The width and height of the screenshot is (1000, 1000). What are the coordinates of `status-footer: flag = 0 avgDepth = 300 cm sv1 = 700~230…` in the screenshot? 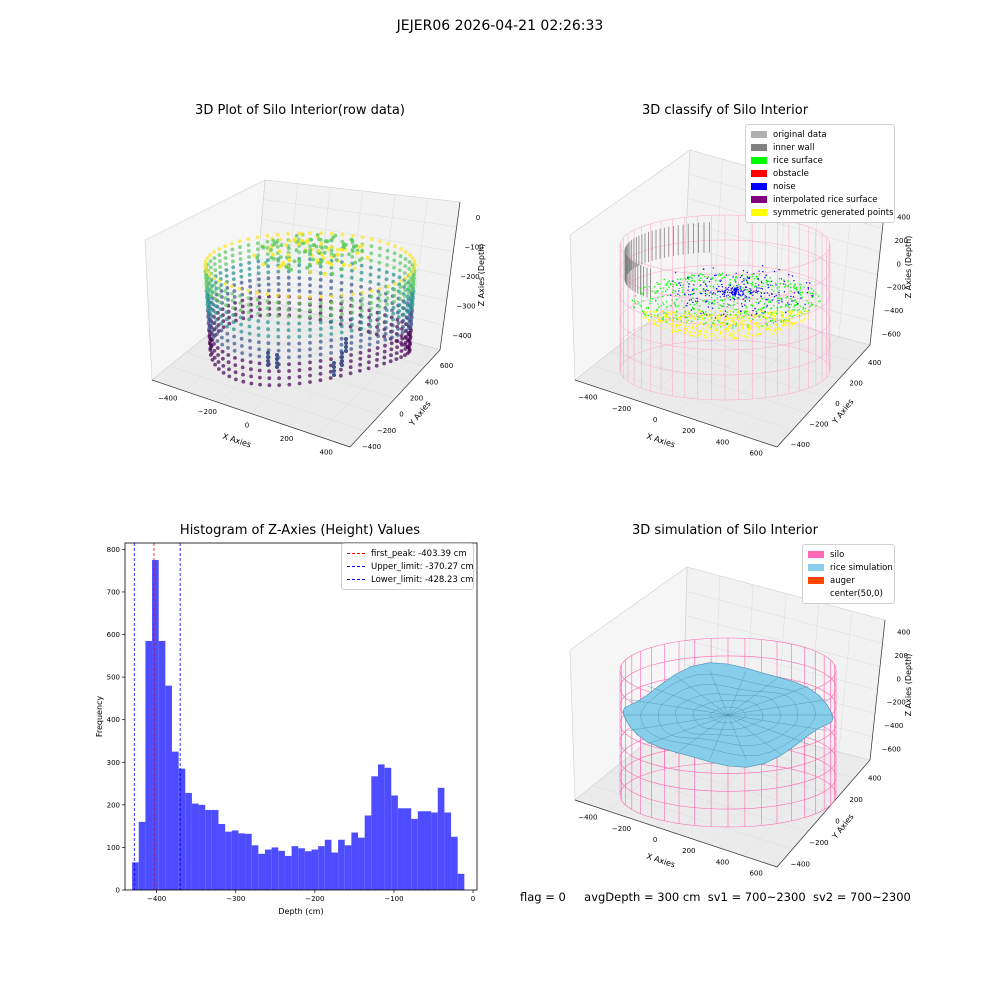 It's located at (715, 897).